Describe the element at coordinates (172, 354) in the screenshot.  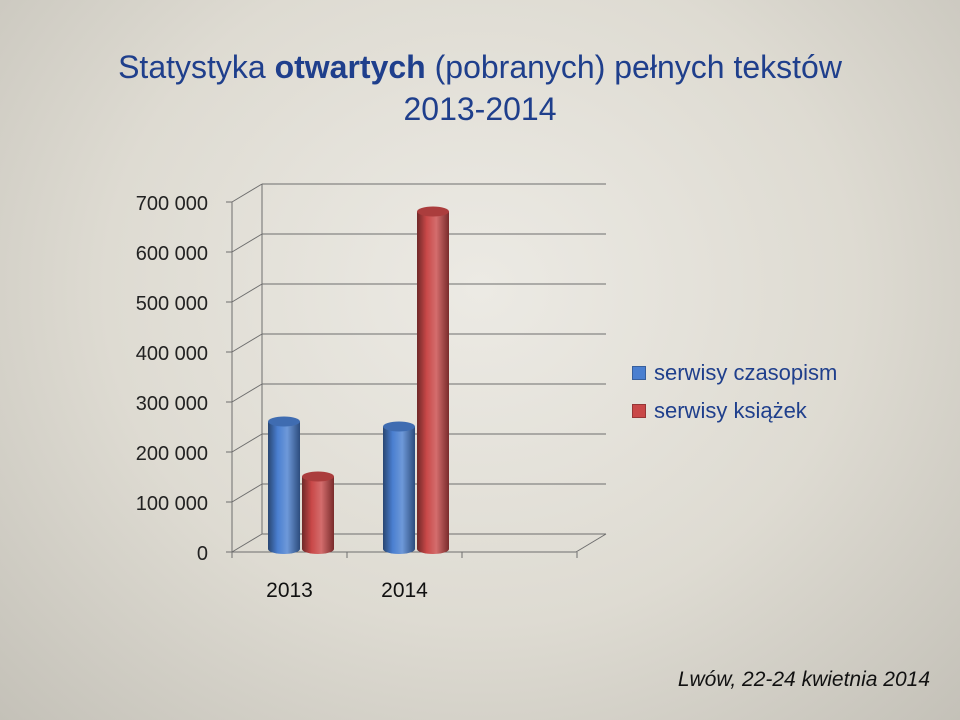
I see `y-tick-label: 400 000` at that location.